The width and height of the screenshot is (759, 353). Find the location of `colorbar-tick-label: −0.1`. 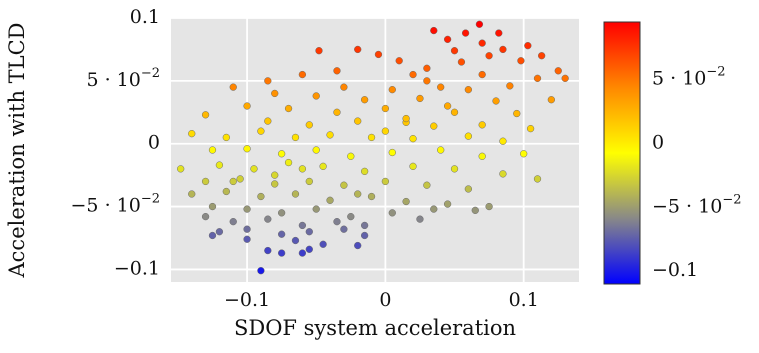

colorbar-tick-label: −0.1 is located at coordinates (675, 270).